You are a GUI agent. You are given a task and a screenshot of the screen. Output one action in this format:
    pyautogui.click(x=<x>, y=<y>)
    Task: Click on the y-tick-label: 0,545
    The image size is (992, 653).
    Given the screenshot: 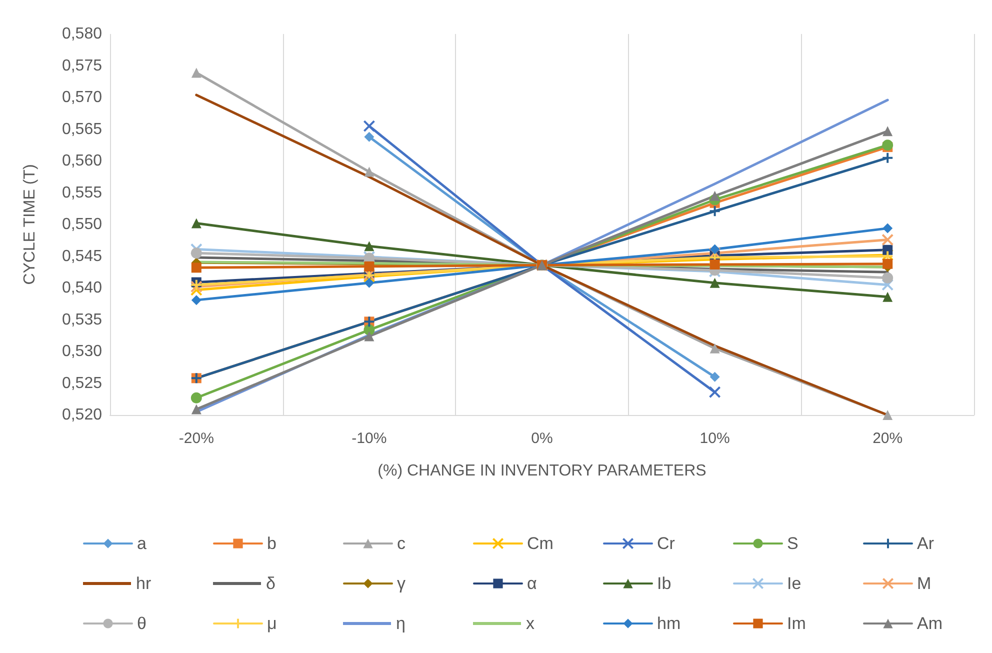 What is the action you would take?
    pyautogui.click(x=82, y=256)
    